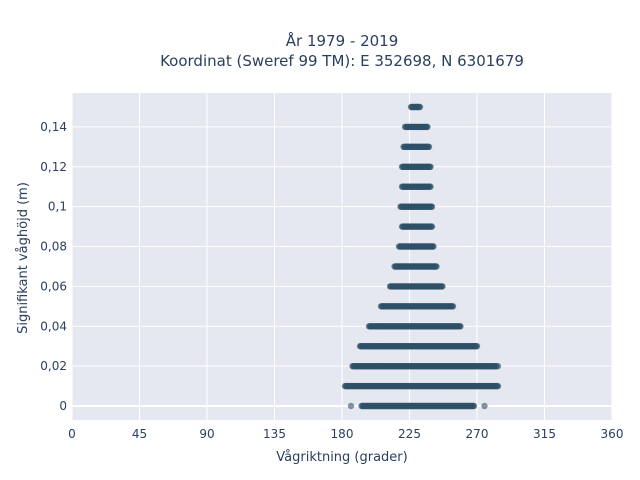  I want to click on x-axis-ticks: 0 45 90 135 180 225 270 315 360, so click(345, 434).